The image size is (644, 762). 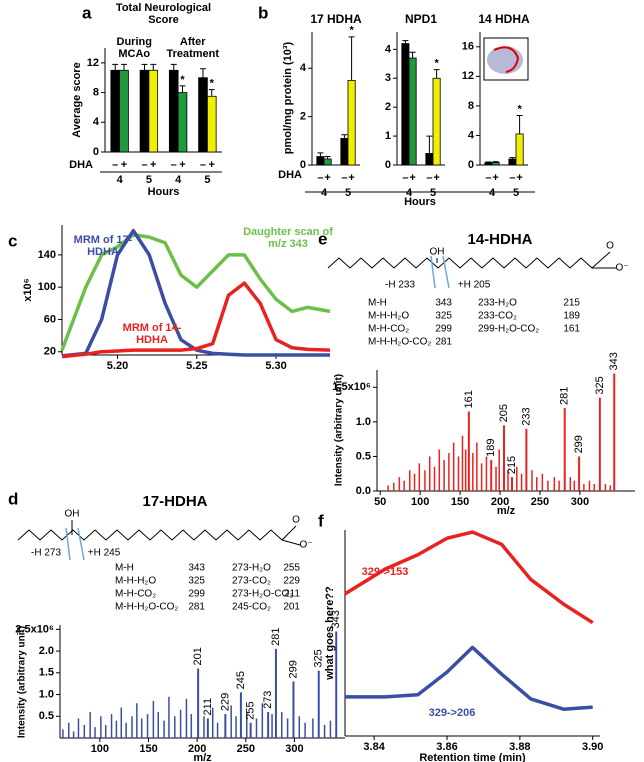 I want to click on panel-label: d, so click(x=13, y=498).